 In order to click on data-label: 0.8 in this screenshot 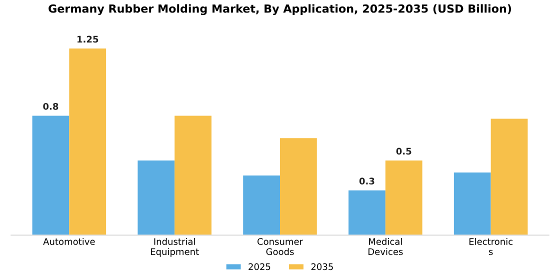, I will do `click(50, 106)`.